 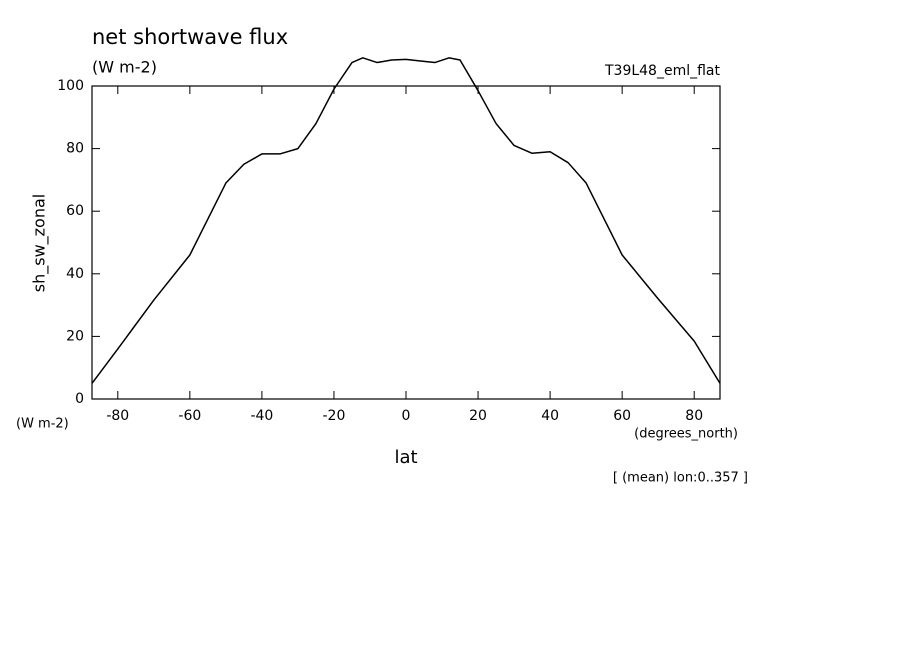 I want to click on x-tick-label: -60, so click(x=189, y=416).